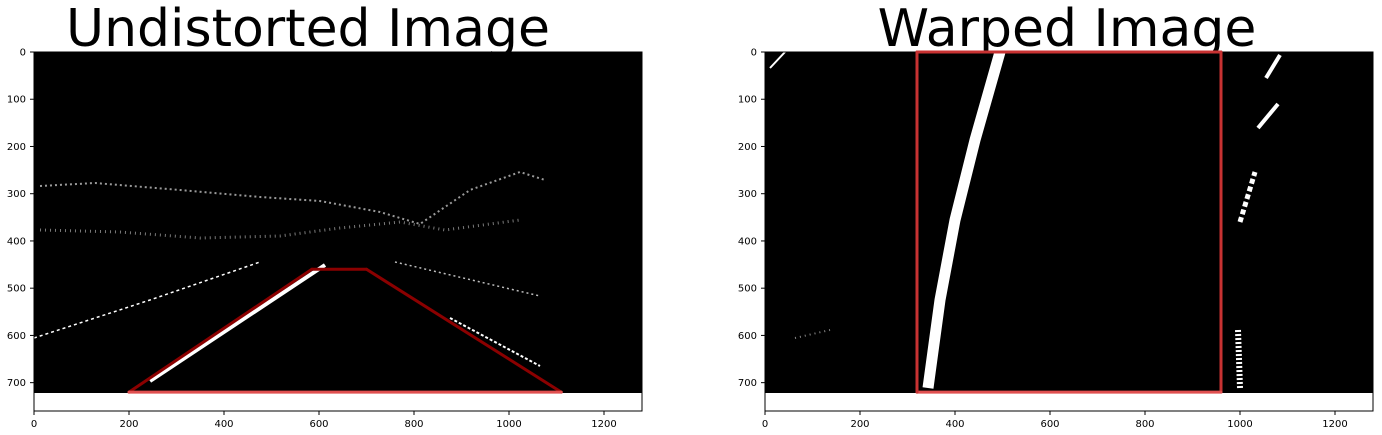 Image resolution: width=1382 pixels, height=435 pixels. What do you see at coordinates (747, 241) in the screenshot?
I see `warped-y-tick-label: 400` at bounding box center [747, 241].